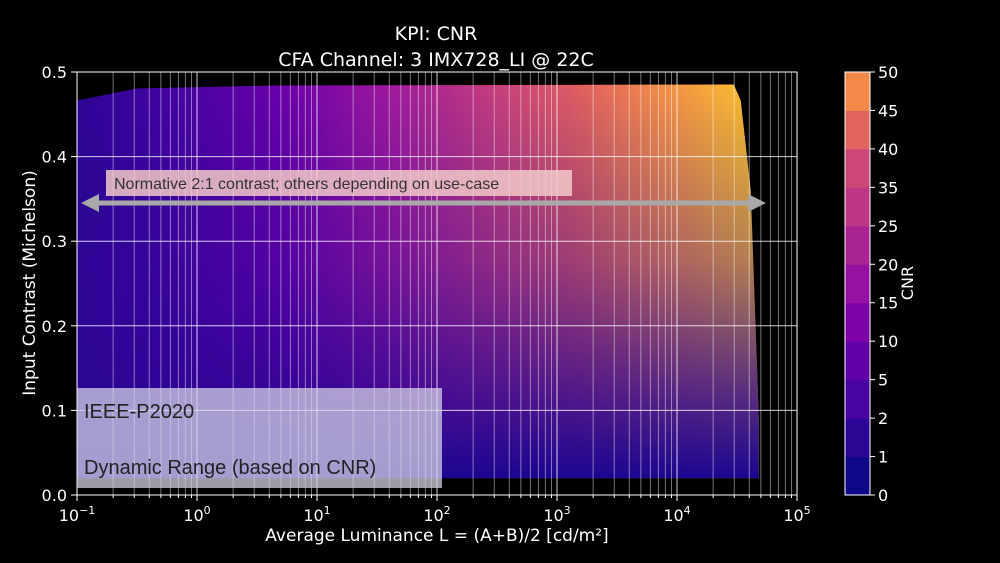  I want to click on x-tick-label: 10¹, so click(316, 514).